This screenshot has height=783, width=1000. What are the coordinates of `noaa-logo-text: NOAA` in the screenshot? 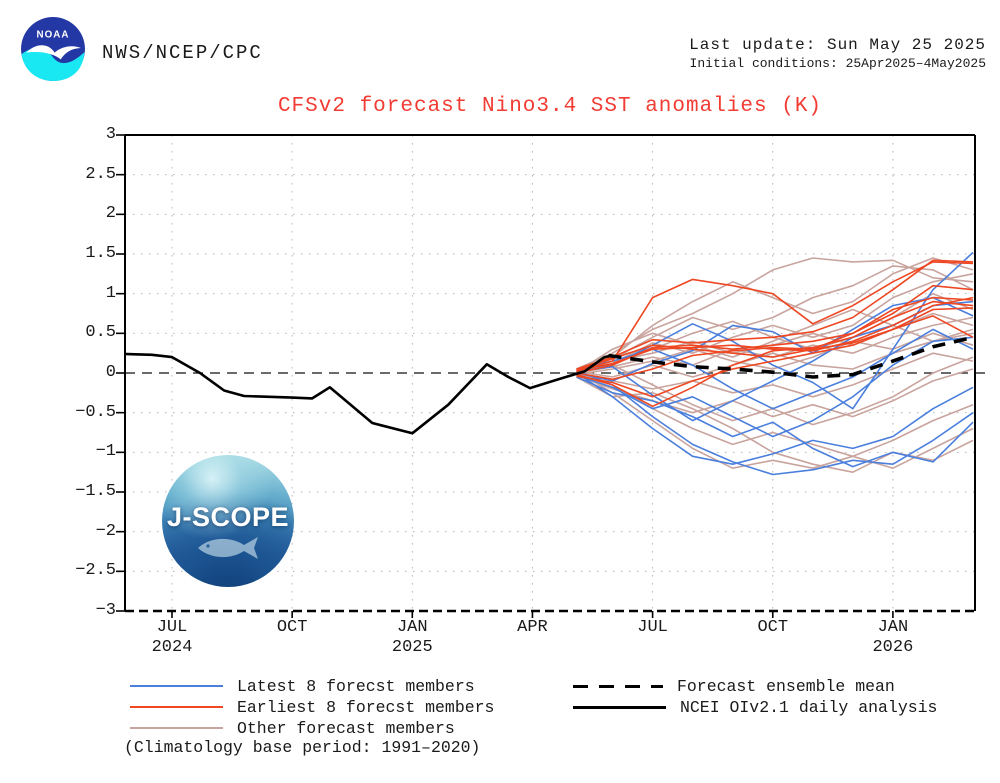 It's located at (53, 35).